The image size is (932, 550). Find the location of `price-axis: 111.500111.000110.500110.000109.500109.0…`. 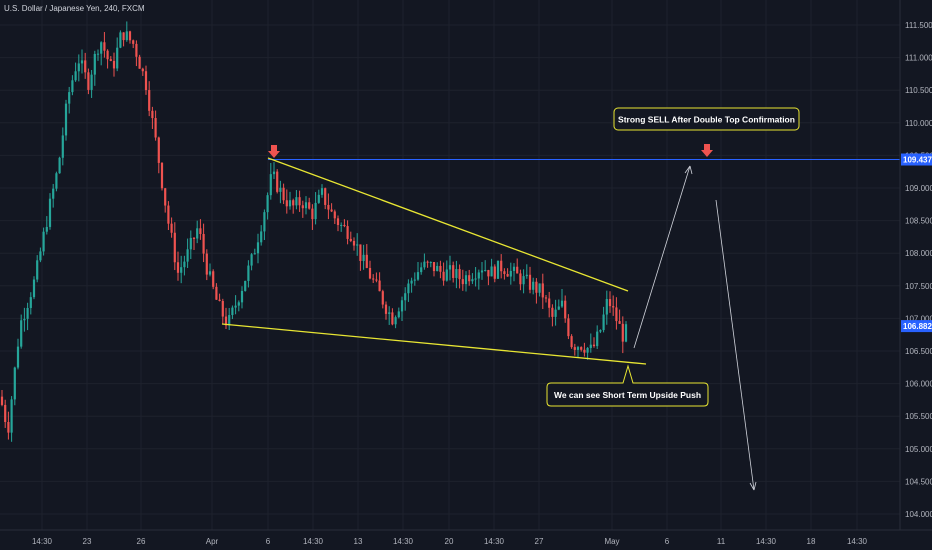

price-axis: 111.500111.000110.500110.000109.500109.0… is located at coordinates (915, 265).